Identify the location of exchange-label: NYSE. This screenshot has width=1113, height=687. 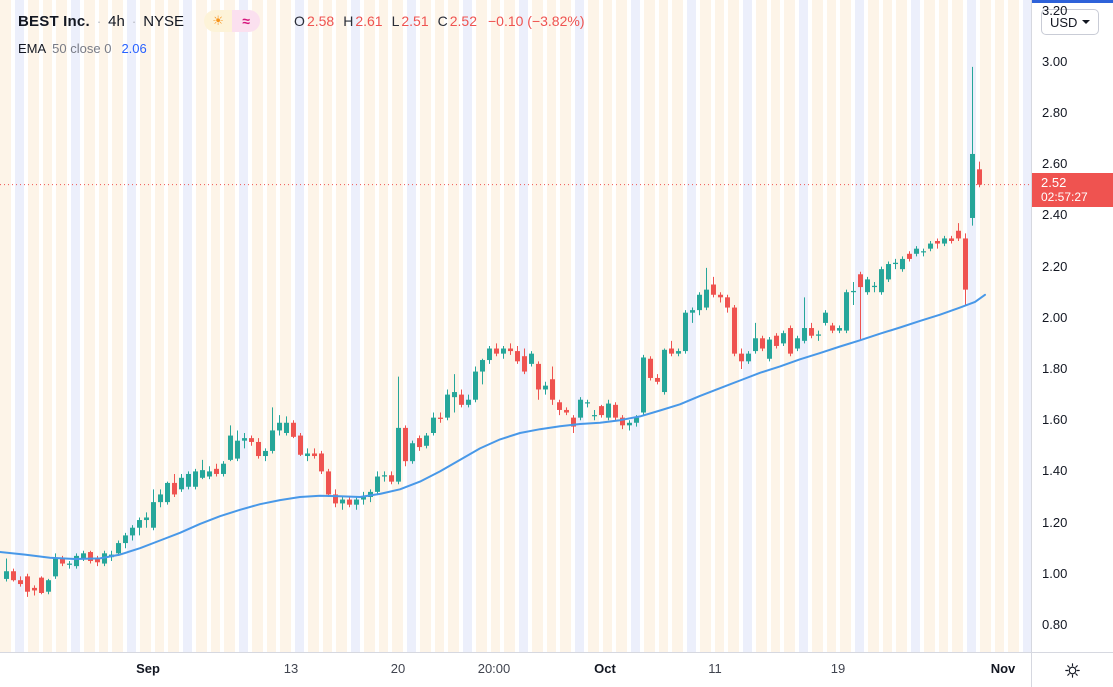
(164, 21).